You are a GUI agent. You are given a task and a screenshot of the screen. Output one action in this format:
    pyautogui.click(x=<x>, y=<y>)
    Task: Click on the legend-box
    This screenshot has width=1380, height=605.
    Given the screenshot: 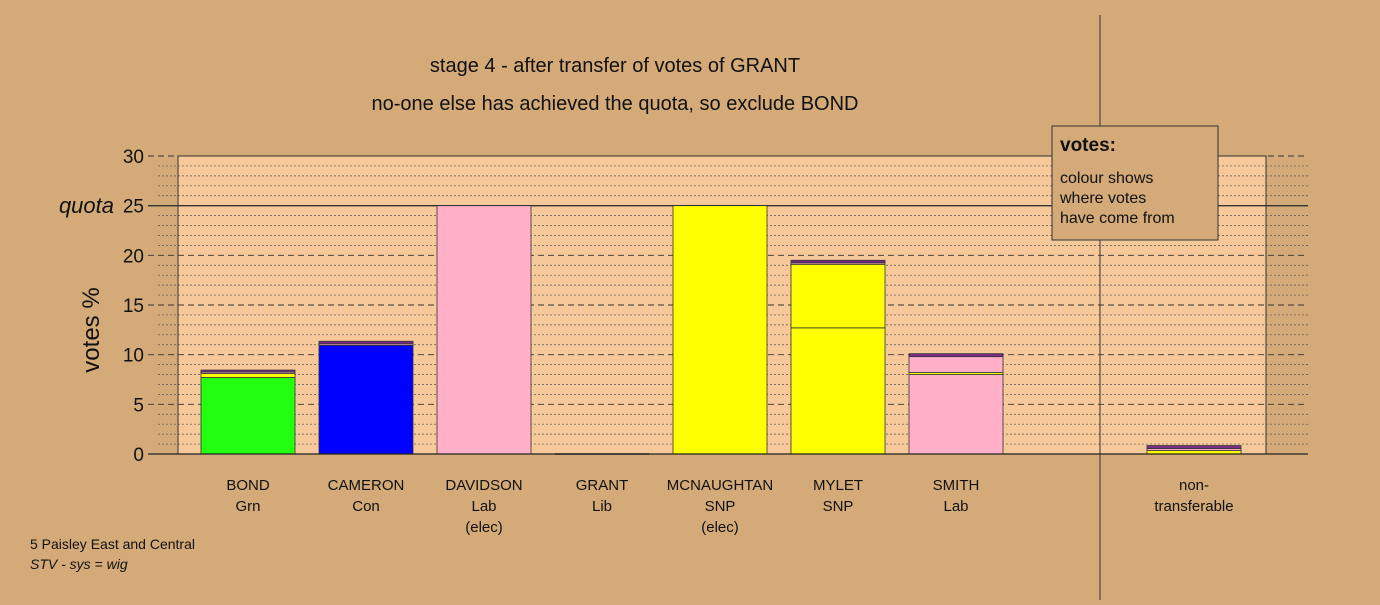 What is the action you would take?
    pyautogui.click(x=1135, y=183)
    